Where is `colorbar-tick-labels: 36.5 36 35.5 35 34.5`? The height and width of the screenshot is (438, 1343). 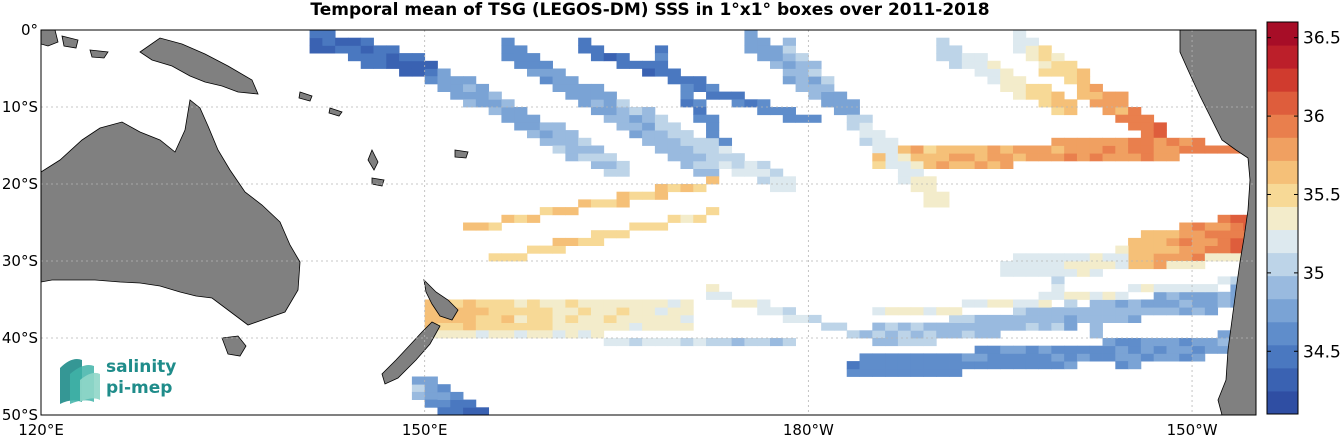 colorbar-tick-labels: 36.5 36 35.5 35 34.5 is located at coordinates (1304, 195).